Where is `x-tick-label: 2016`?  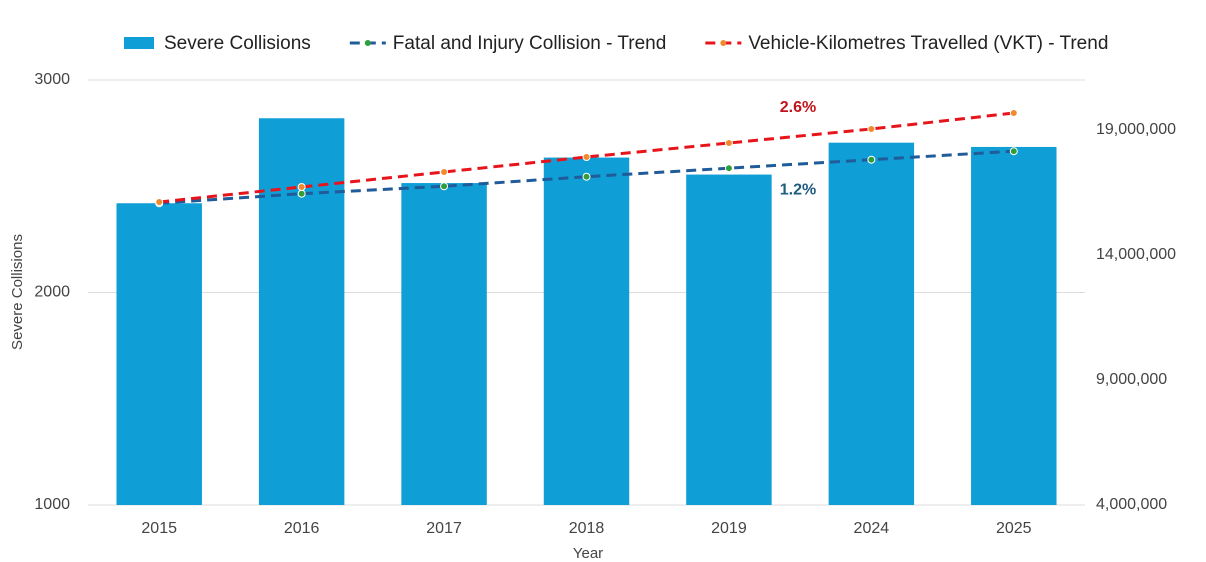 x-tick-label: 2016 is located at coordinates (302, 528).